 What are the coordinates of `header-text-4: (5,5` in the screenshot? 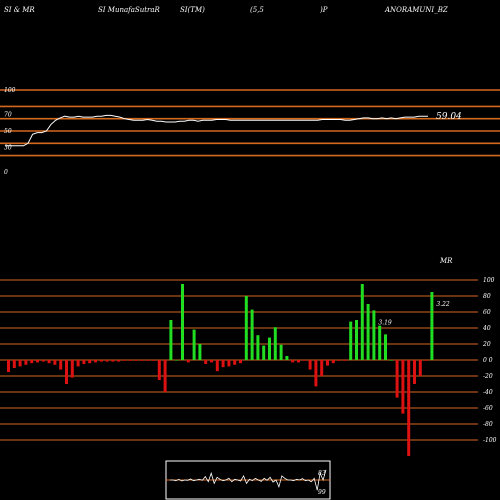 It's located at (257, 10).